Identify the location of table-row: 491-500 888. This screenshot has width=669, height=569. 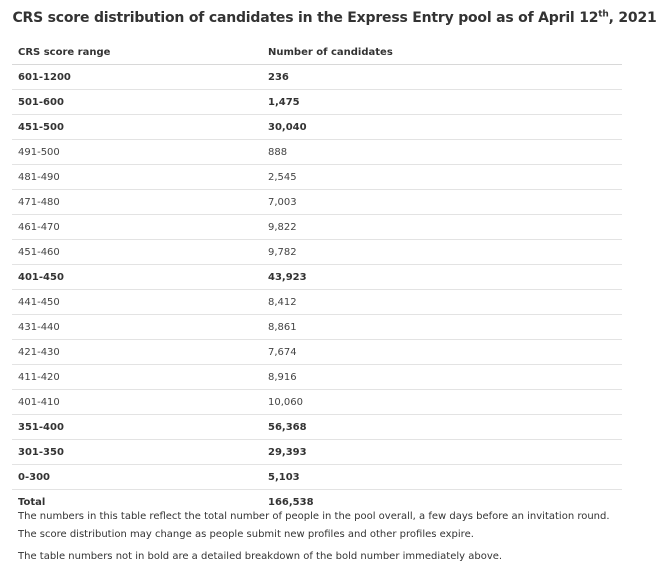
(317, 152).